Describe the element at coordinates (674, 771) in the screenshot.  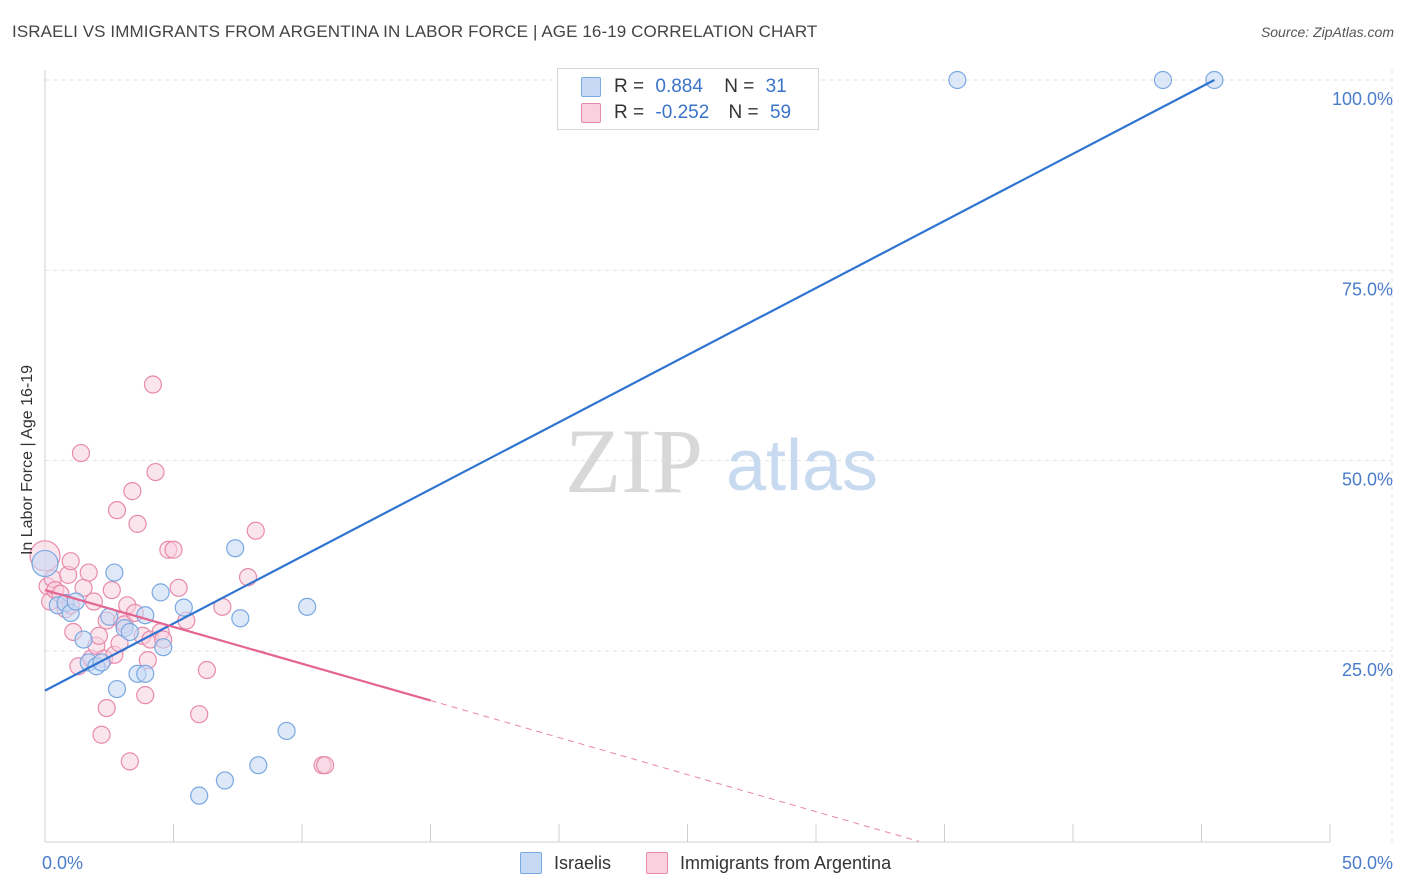
I see `argentina-trend-extension` at that location.